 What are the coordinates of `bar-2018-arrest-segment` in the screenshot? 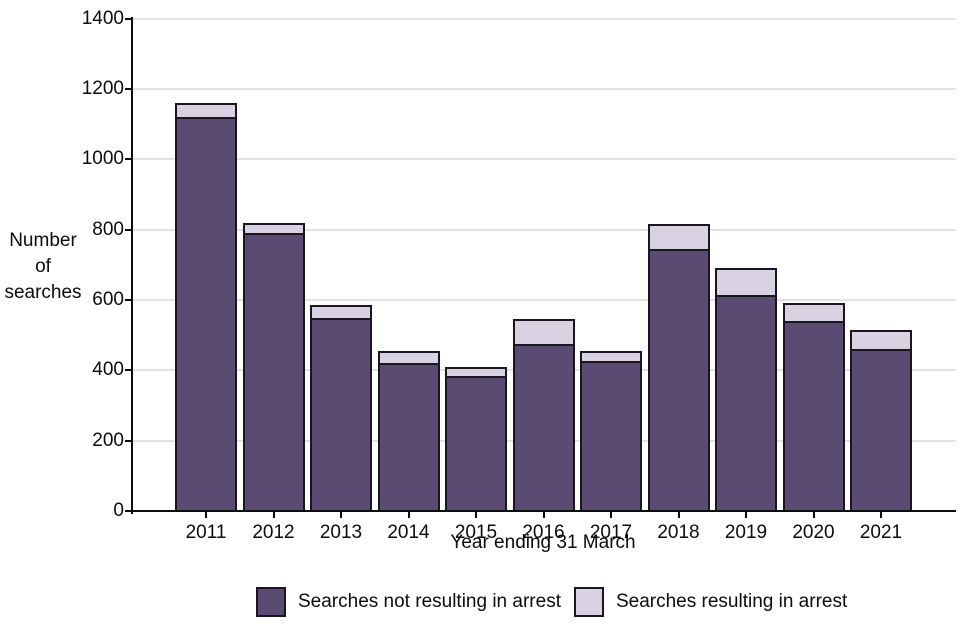 It's located at (678, 236).